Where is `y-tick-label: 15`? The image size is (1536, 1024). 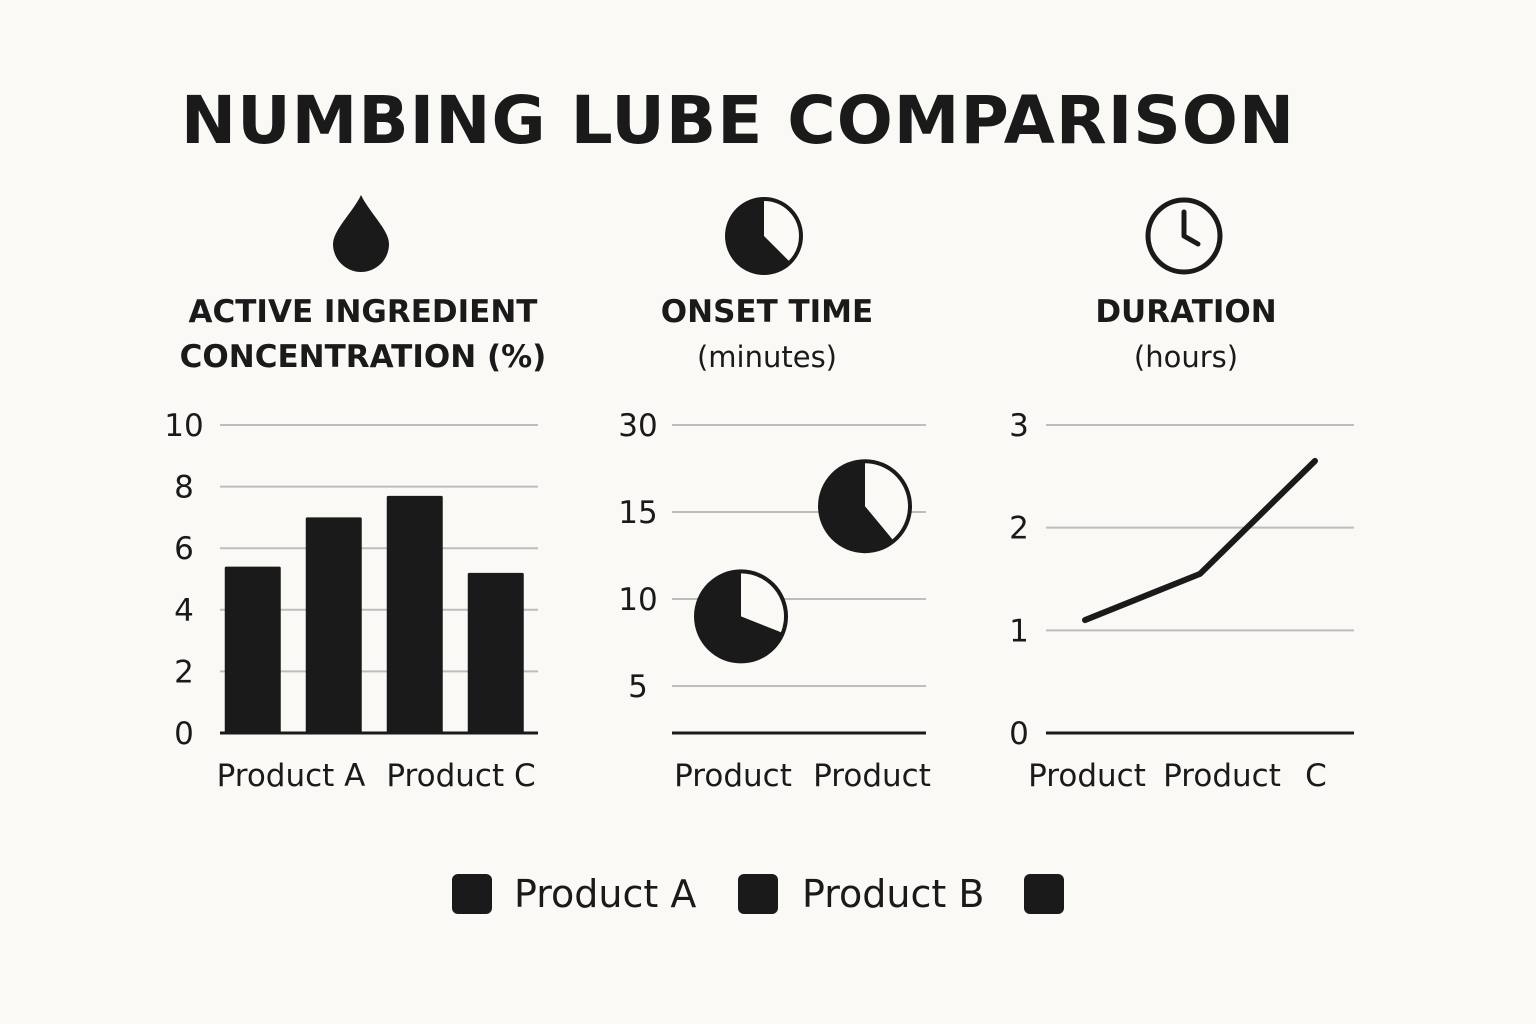
y-tick-label: 15 is located at coordinates (637, 513).